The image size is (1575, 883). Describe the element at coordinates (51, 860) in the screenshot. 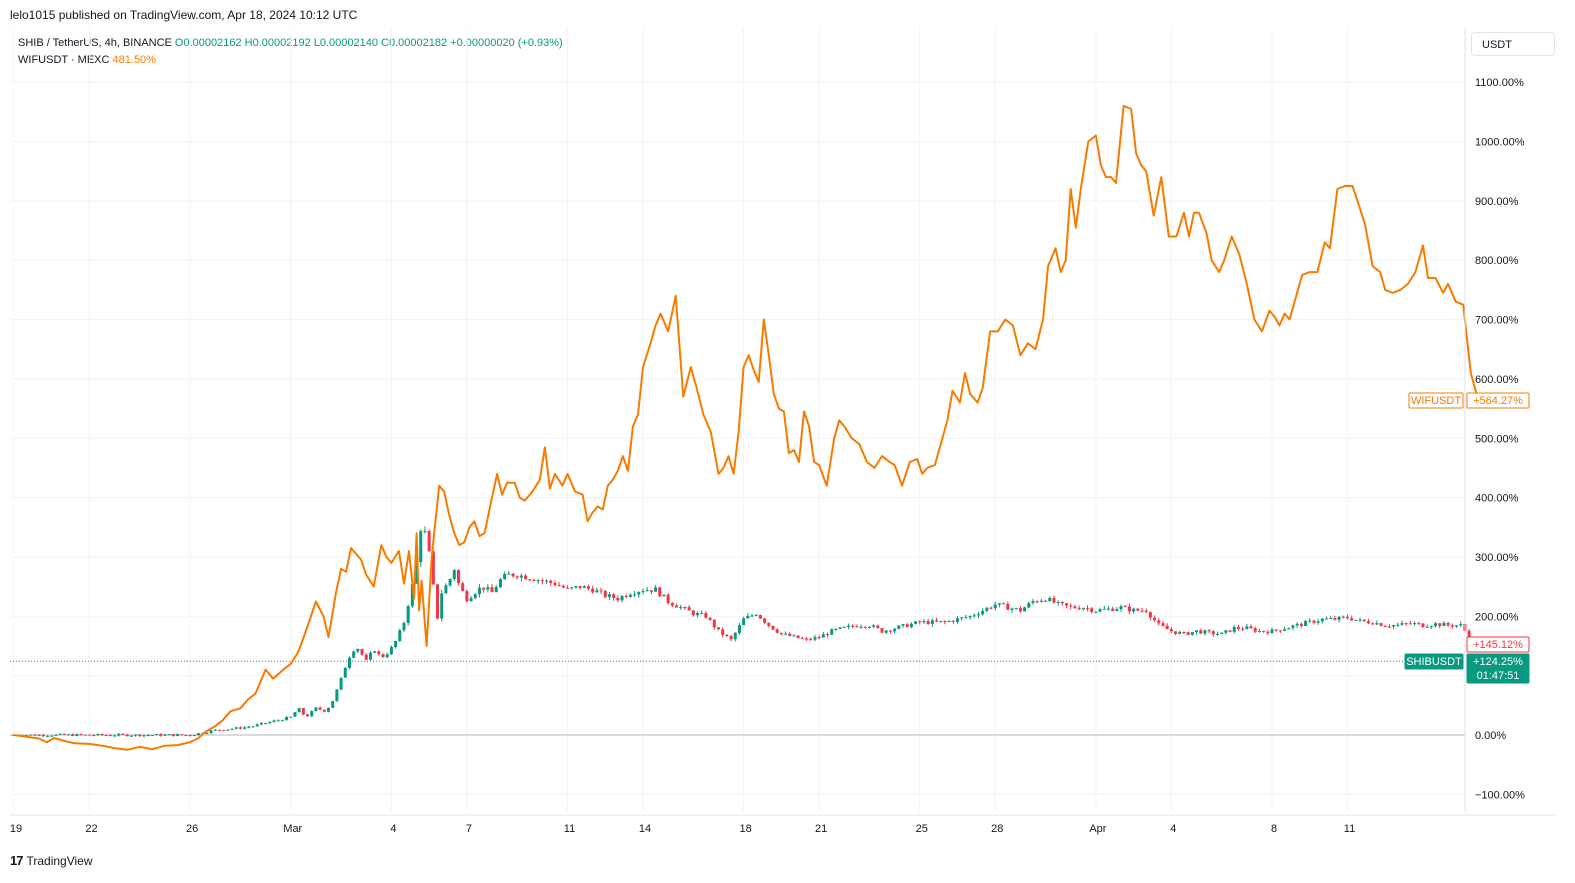

I see `tradingview-logo: 17 TradingView` at that location.